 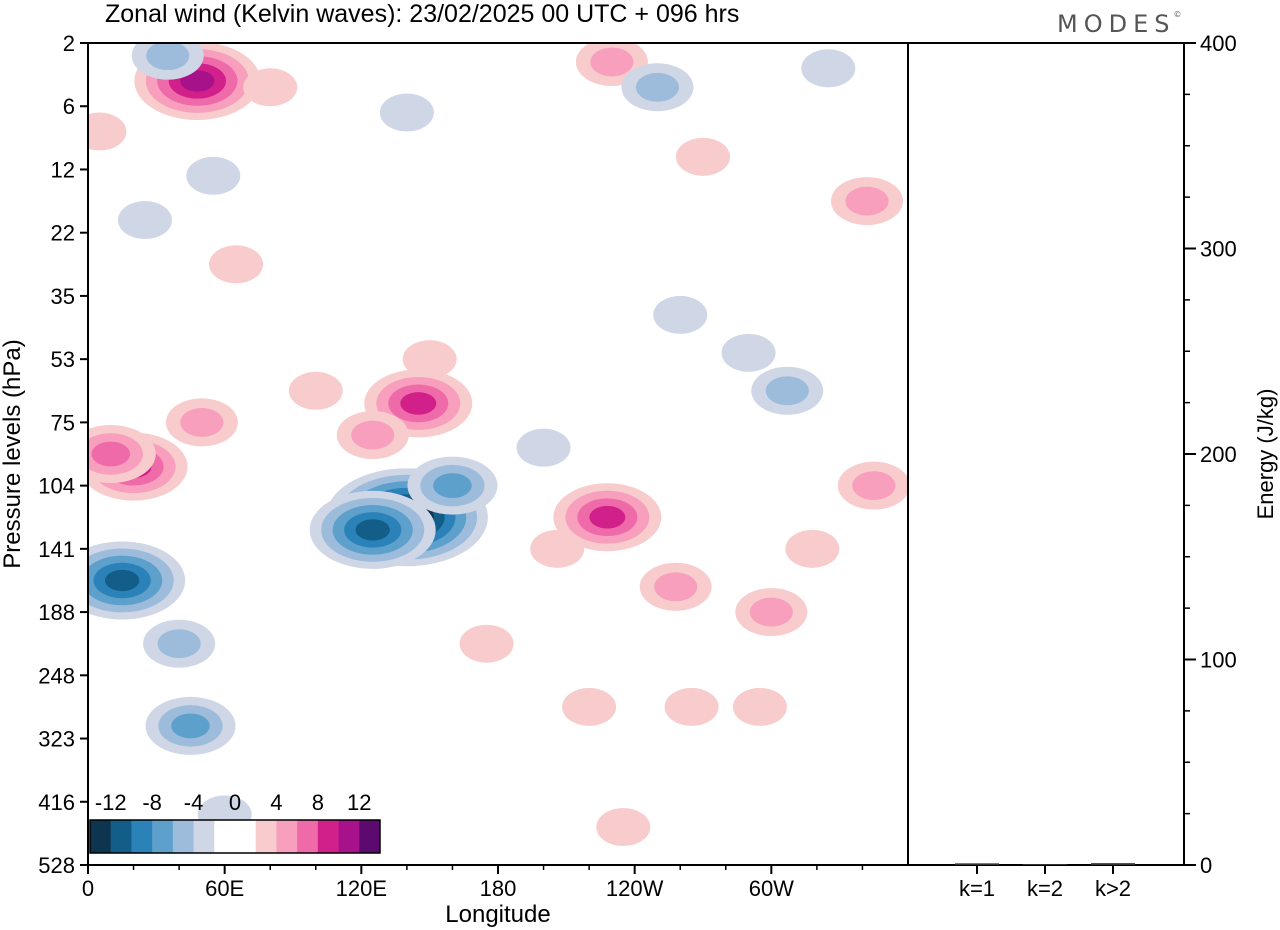 I want to click on longitude-tick-label: 60W, so click(x=771, y=888).